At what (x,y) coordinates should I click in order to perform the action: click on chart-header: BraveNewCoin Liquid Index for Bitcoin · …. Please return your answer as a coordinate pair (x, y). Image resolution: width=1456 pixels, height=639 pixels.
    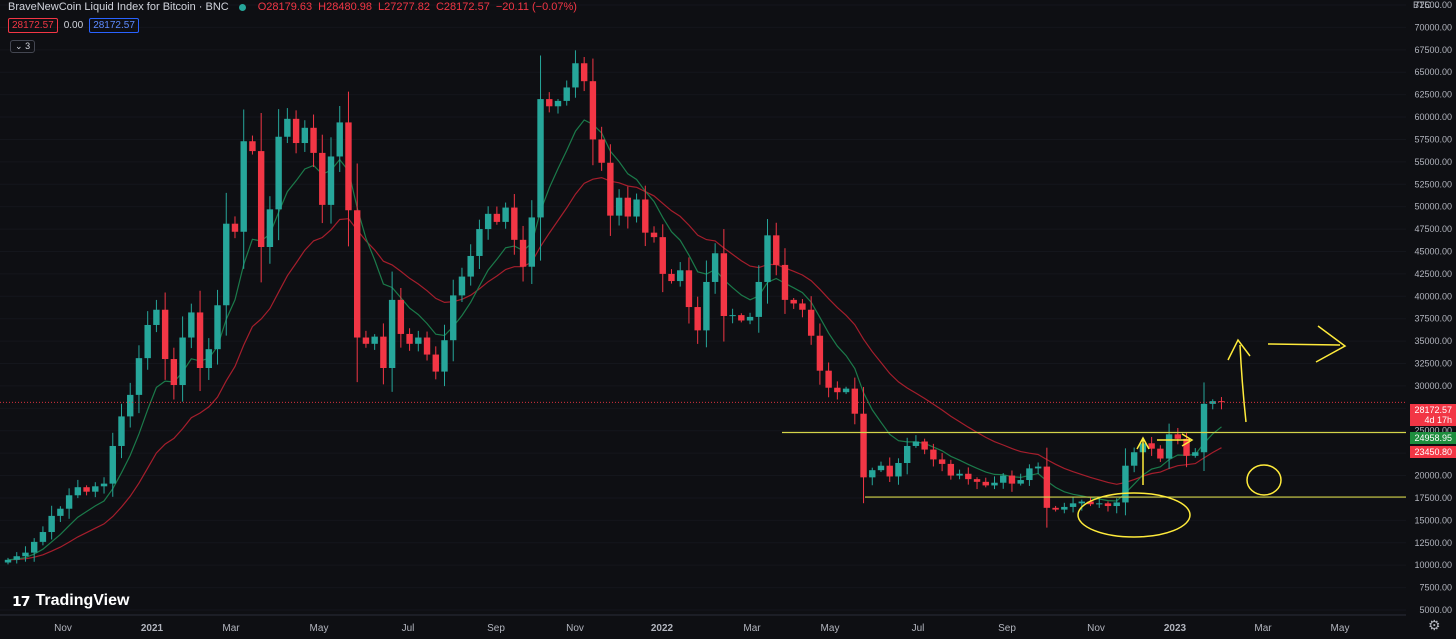
    Looking at the image, I should click on (292, 7).